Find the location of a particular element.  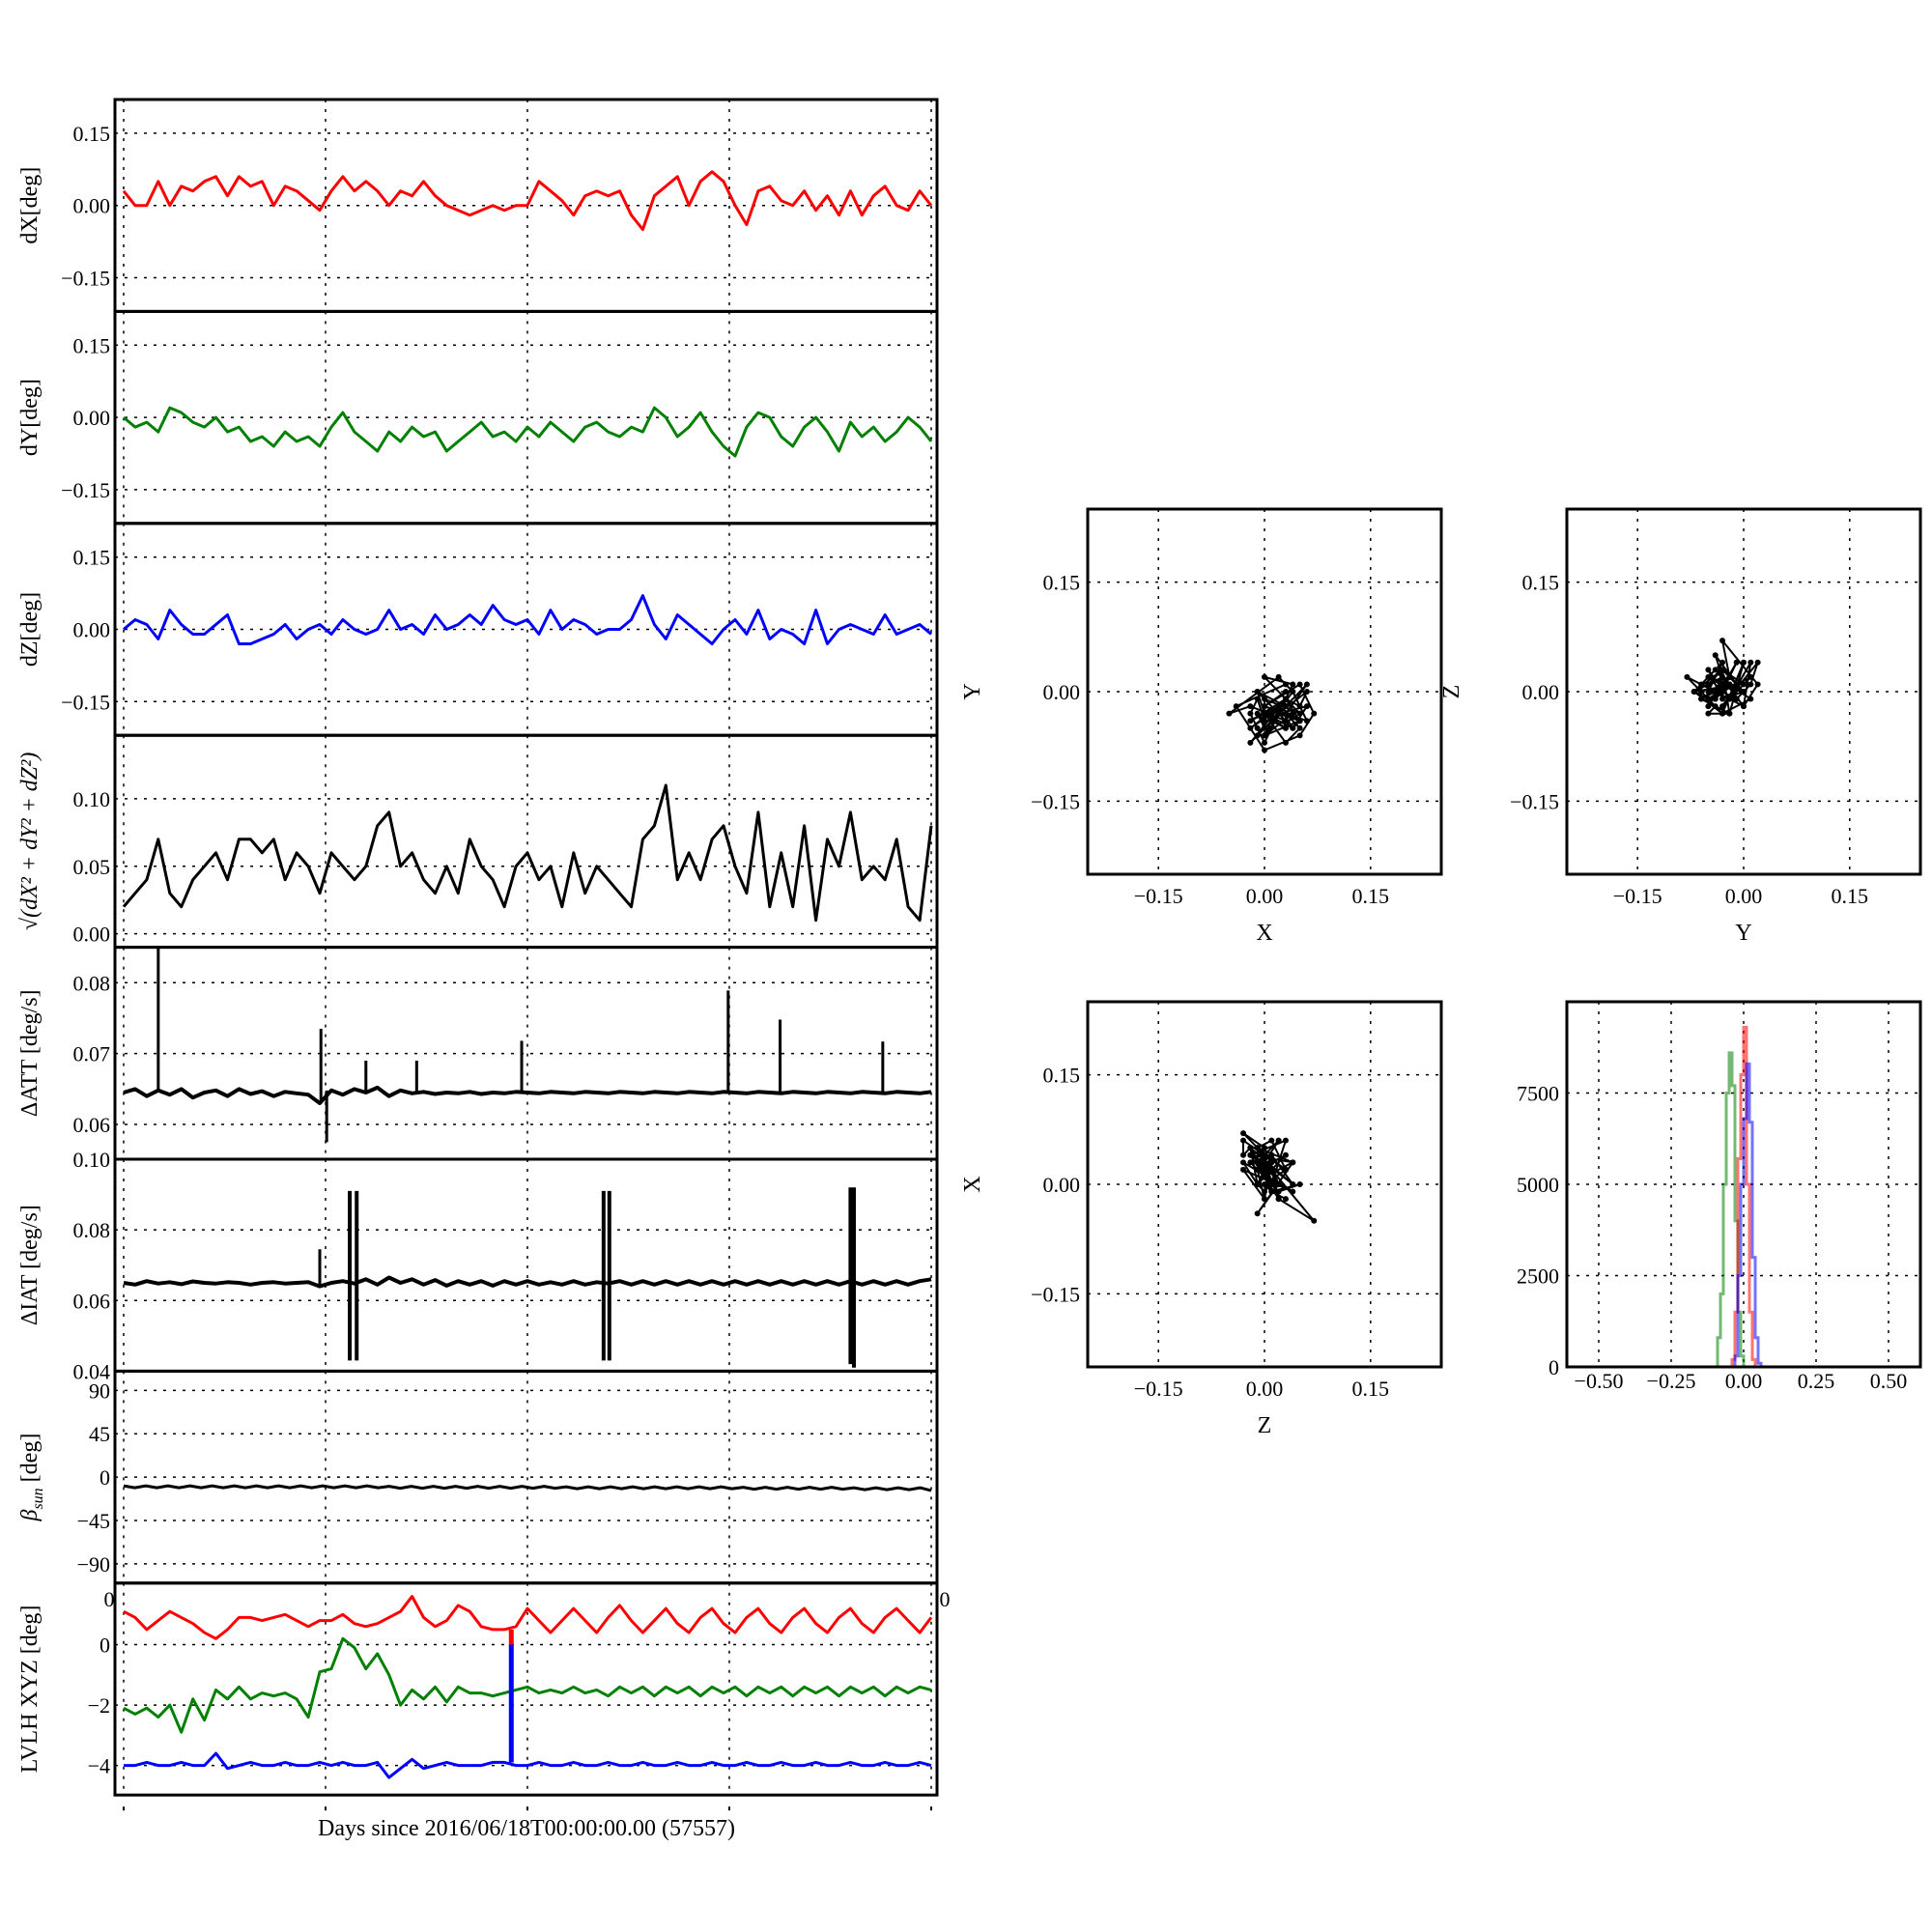

x-tick-label: 0.15 is located at coordinates (1850, 896).